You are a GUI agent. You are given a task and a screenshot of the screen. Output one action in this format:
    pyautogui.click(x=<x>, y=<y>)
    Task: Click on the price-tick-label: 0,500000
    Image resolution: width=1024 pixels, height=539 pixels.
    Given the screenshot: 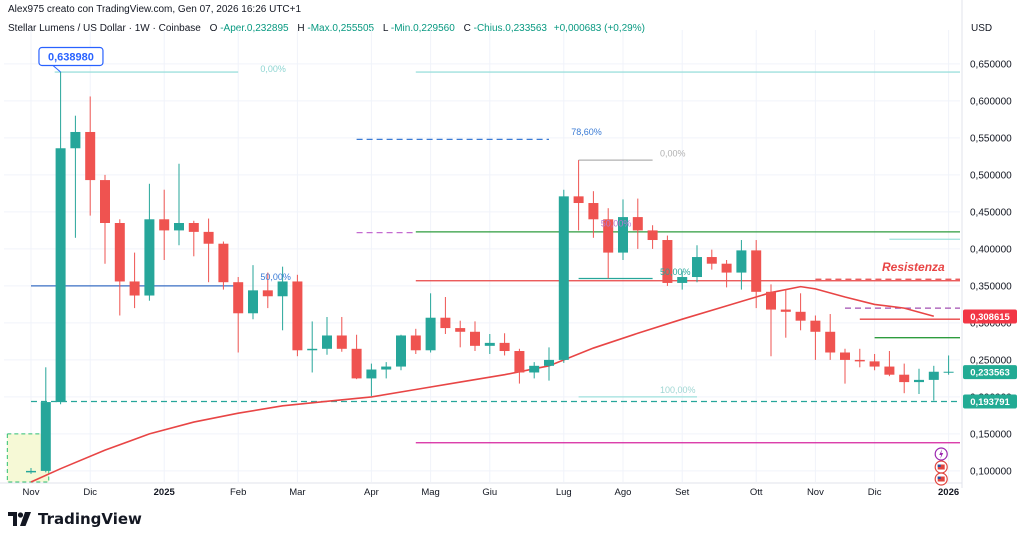 What is the action you would take?
    pyautogui.click(x=991, y=175)
    